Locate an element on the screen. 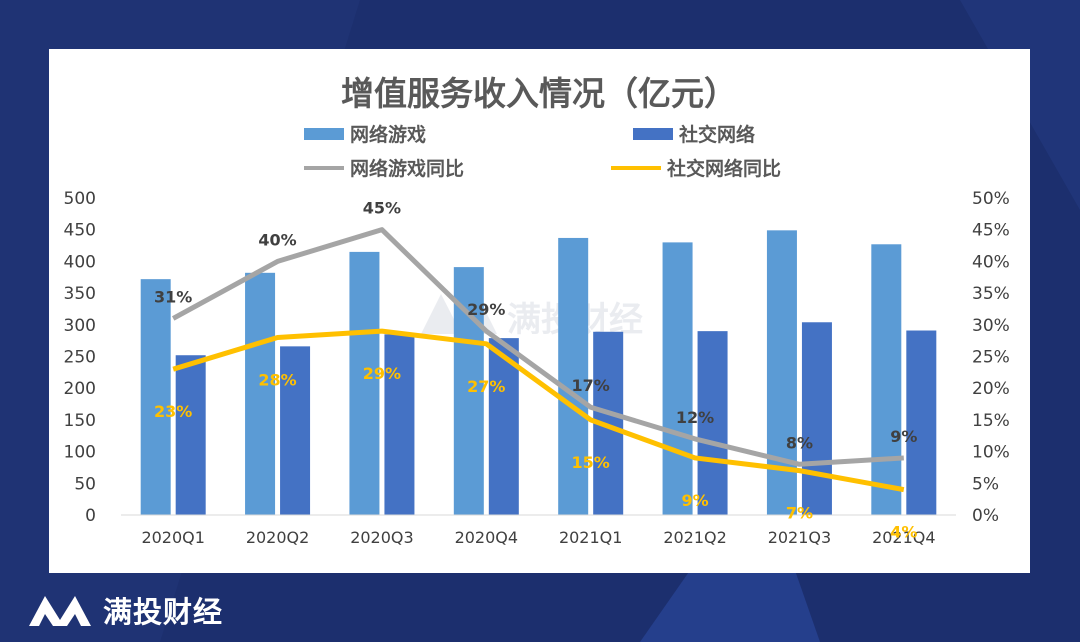 The image size is (1080, 642). y-right-tick-label: 25% is located at coordinates (991, 358).